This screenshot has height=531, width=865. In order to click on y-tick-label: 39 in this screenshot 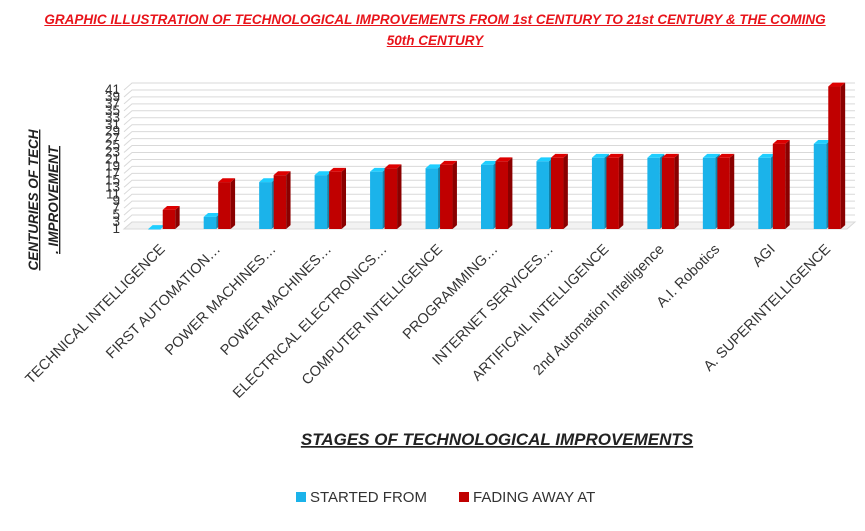, I will do `click(112, 96)`.